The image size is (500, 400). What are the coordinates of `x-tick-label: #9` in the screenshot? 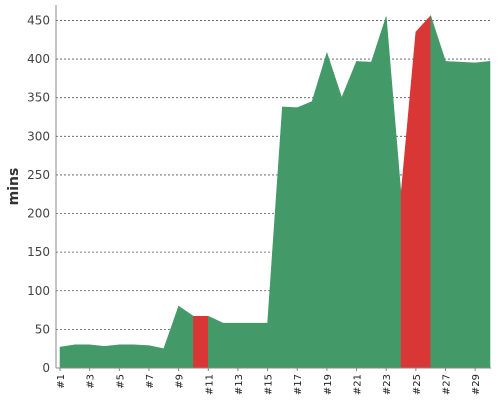 It's located at (180, 381).